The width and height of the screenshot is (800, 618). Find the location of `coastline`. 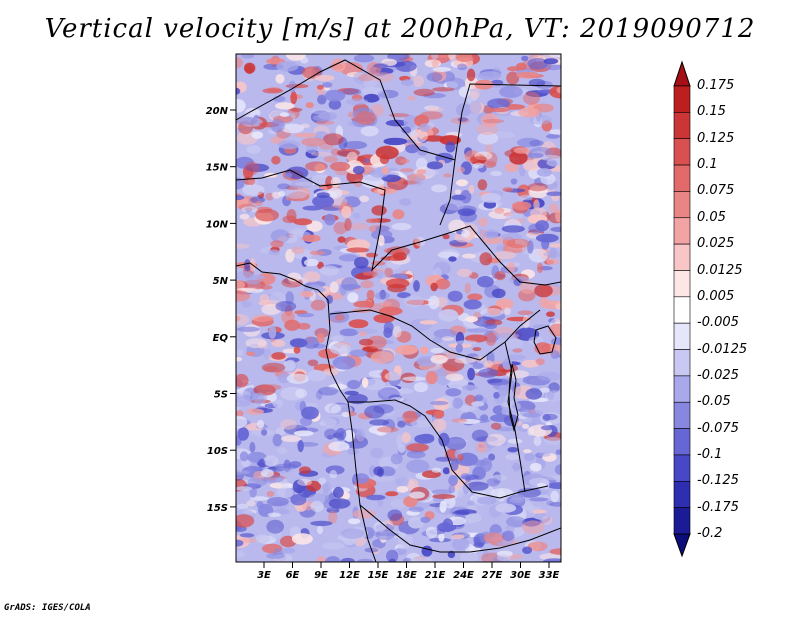

coastline is located at coordinates (306, 412).